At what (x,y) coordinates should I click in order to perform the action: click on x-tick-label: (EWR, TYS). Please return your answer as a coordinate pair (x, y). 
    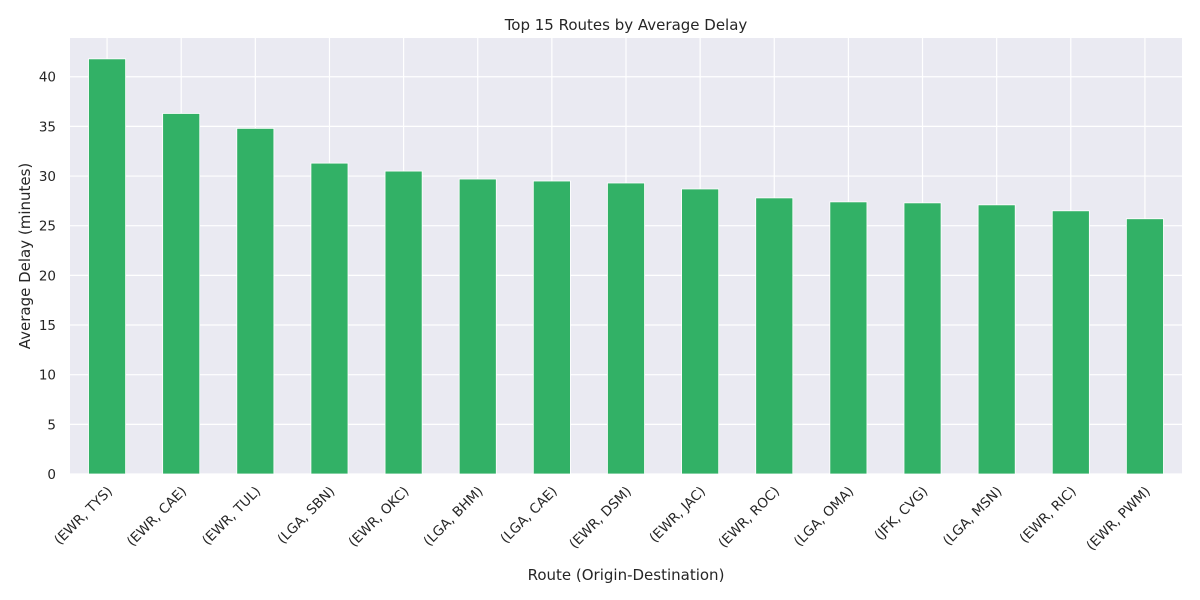
    Looking at the image, I should click on (83, 516).